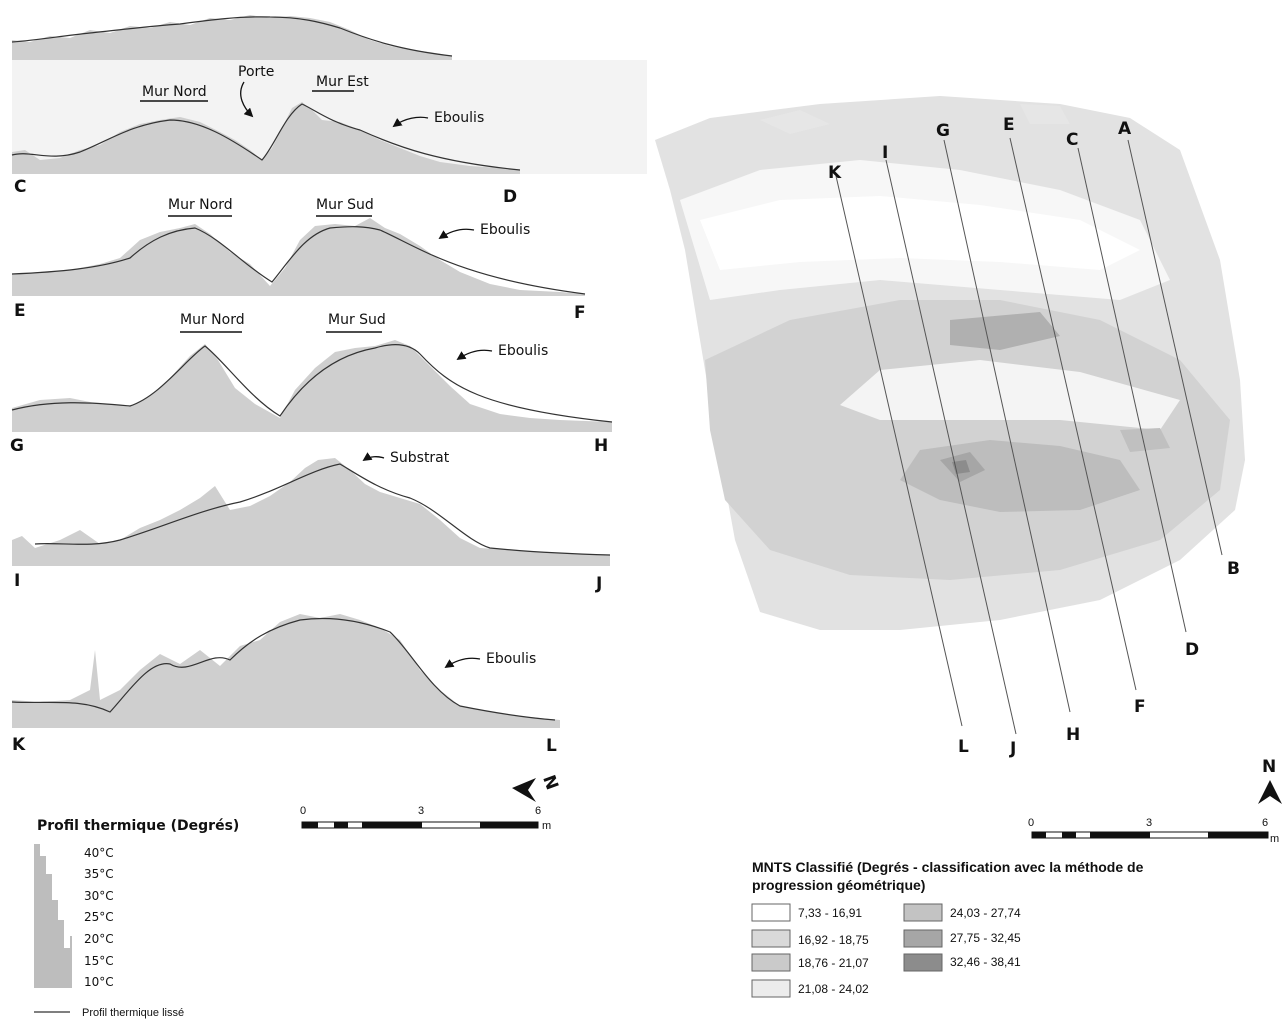 This screenshot has width=1283, height=1022. I want to click on profile-i-j-smooth, so click(322, 509).